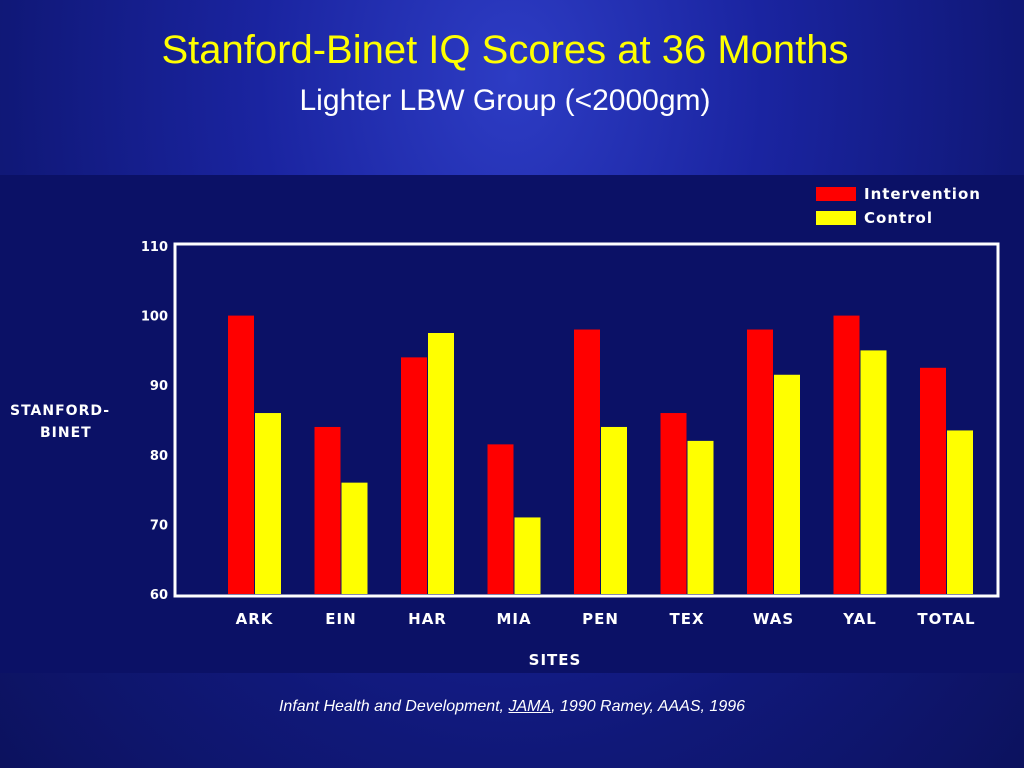  I want to click on x-tick-label: PEN, so click(600, 619).